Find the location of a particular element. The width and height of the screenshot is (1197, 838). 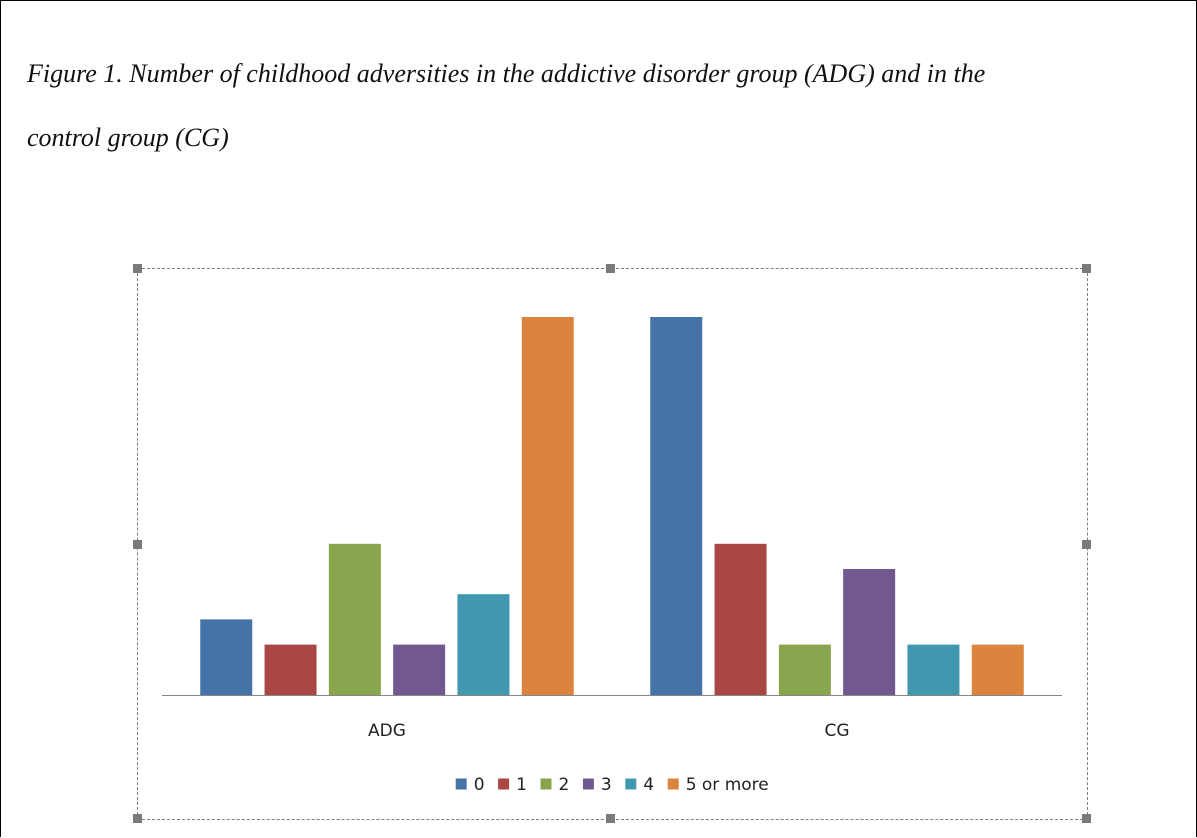

legend-item-4: 4 is located at coordinates (639, 785).